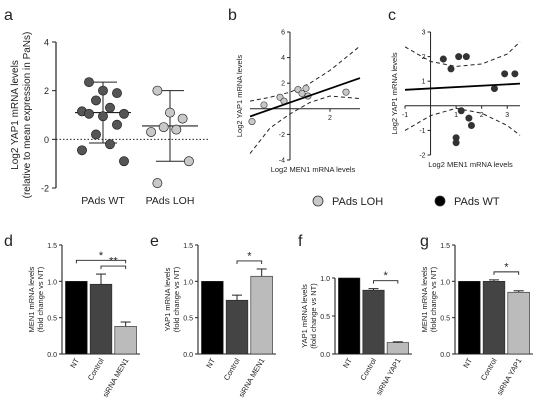  I want to click on e-significance-label: *, so click(249, 256).